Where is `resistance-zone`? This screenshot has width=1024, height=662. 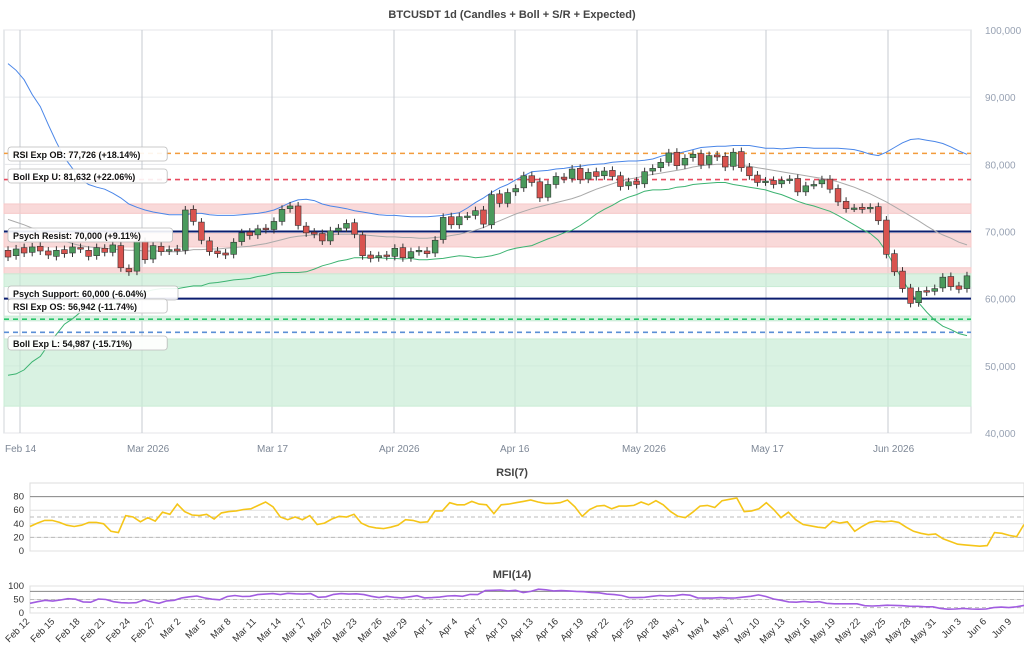 resistance-zone is located at coordinates (487, 240).